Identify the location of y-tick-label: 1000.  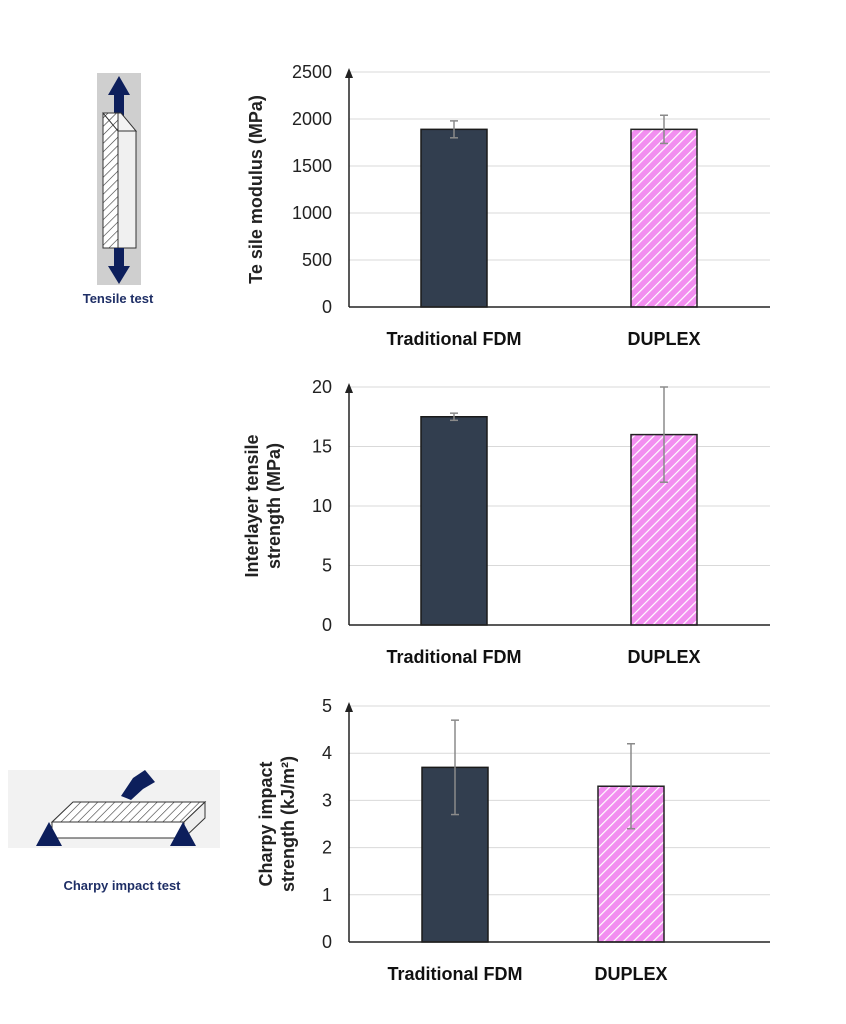
(312, 213).